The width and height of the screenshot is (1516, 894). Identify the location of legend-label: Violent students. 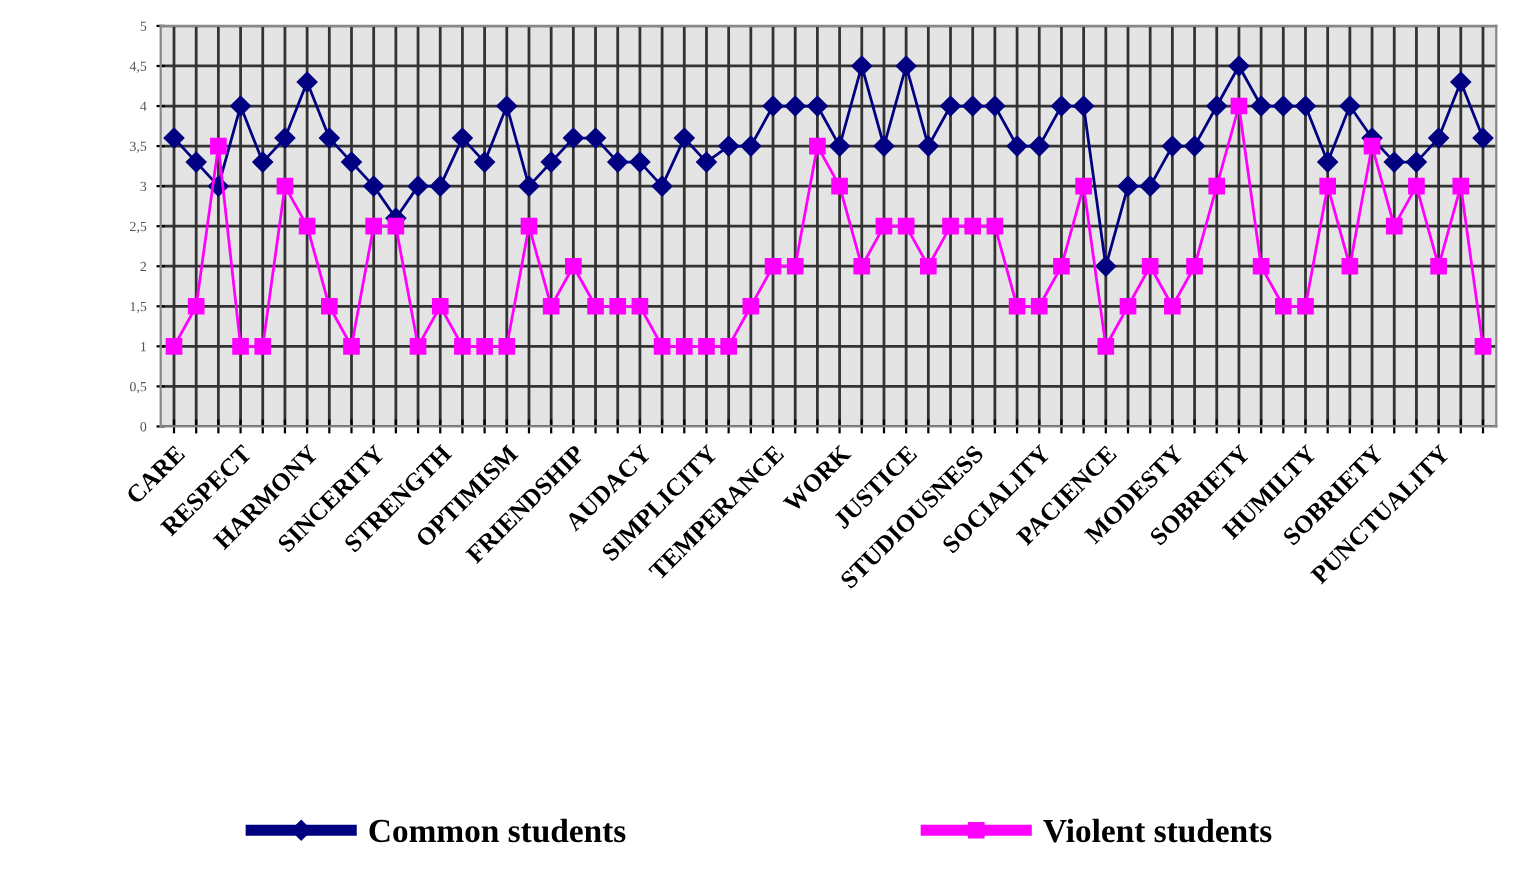
(1157, 830).